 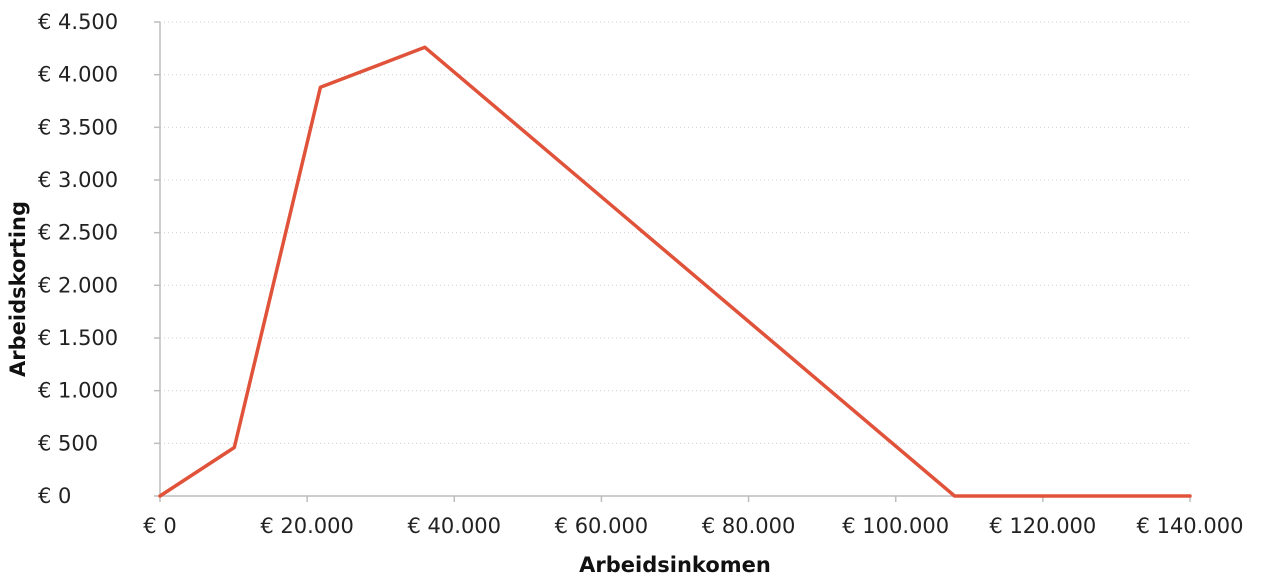 I want to click on x-tick-label: € 60.000, so click(x=602, y=526).